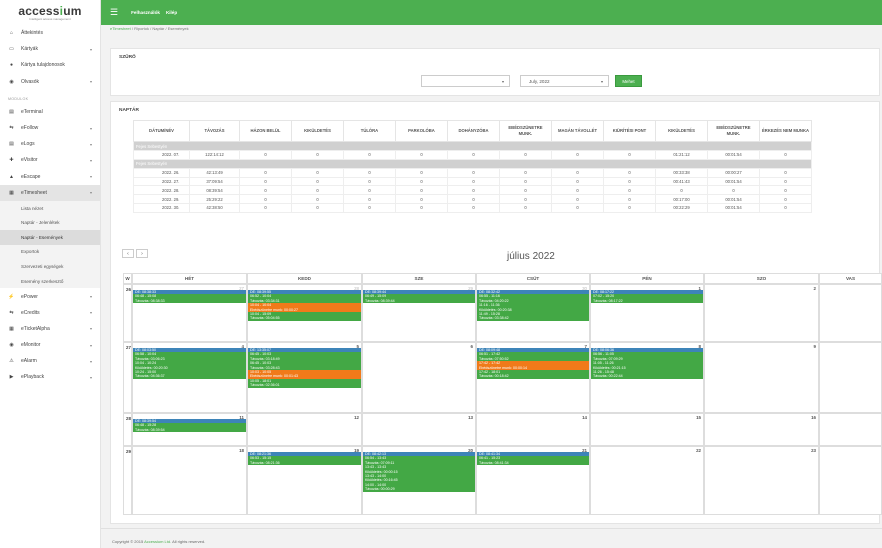  What do you see at coordinates (50, 82) in the screenshot?
I see `sidebar-item: ◉ Olvasók ▾` at bounding box center [50, 82].